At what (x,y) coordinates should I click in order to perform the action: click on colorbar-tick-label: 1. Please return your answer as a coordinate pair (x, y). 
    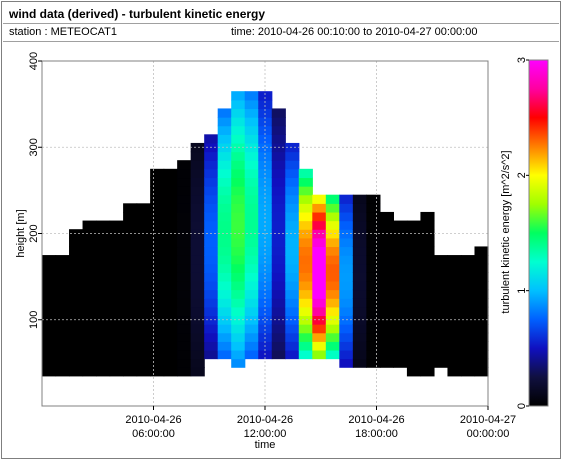
    Looking at the image, I should click on (522, 291).